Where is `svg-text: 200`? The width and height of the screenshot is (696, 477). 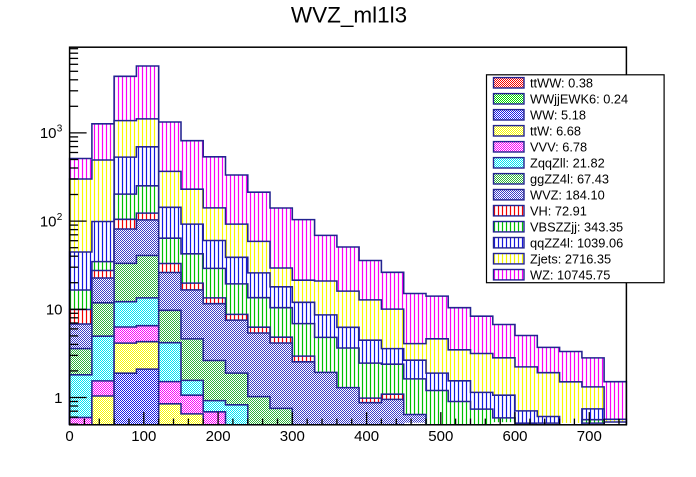 svg-text: 200 is located at coordinates (218, 436).